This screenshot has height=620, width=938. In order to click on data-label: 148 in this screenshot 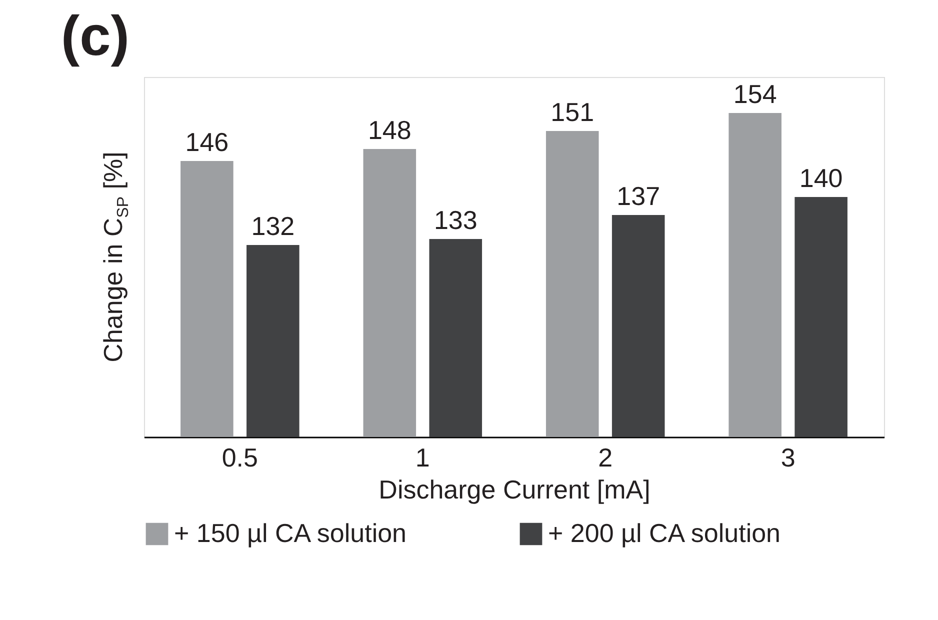, I will do `click(390, 130)`.